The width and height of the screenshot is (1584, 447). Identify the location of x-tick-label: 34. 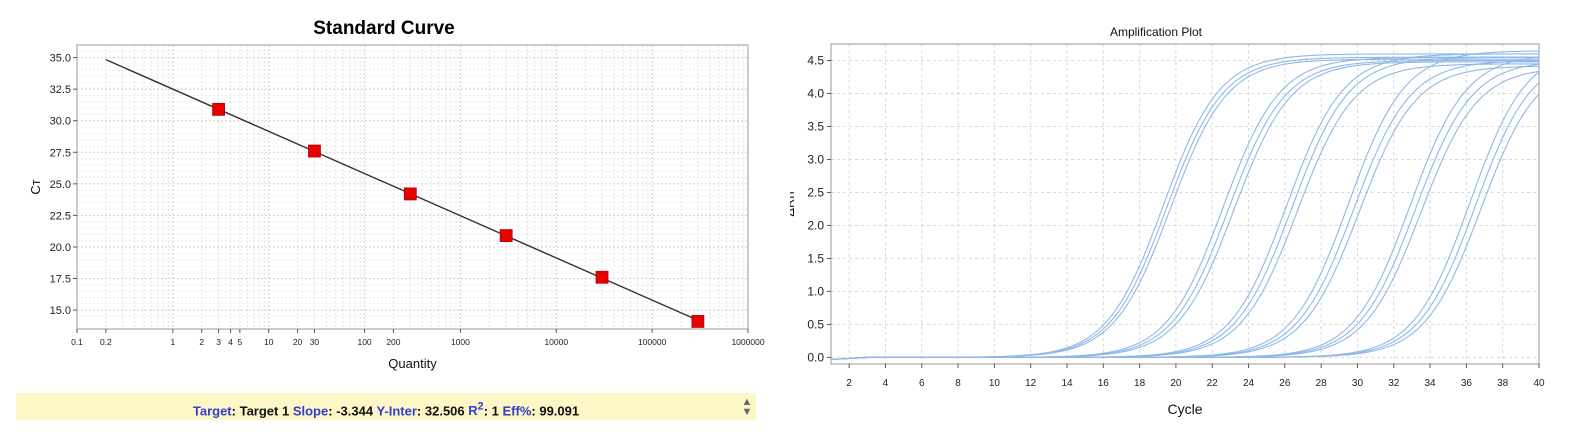
(1431, 383).